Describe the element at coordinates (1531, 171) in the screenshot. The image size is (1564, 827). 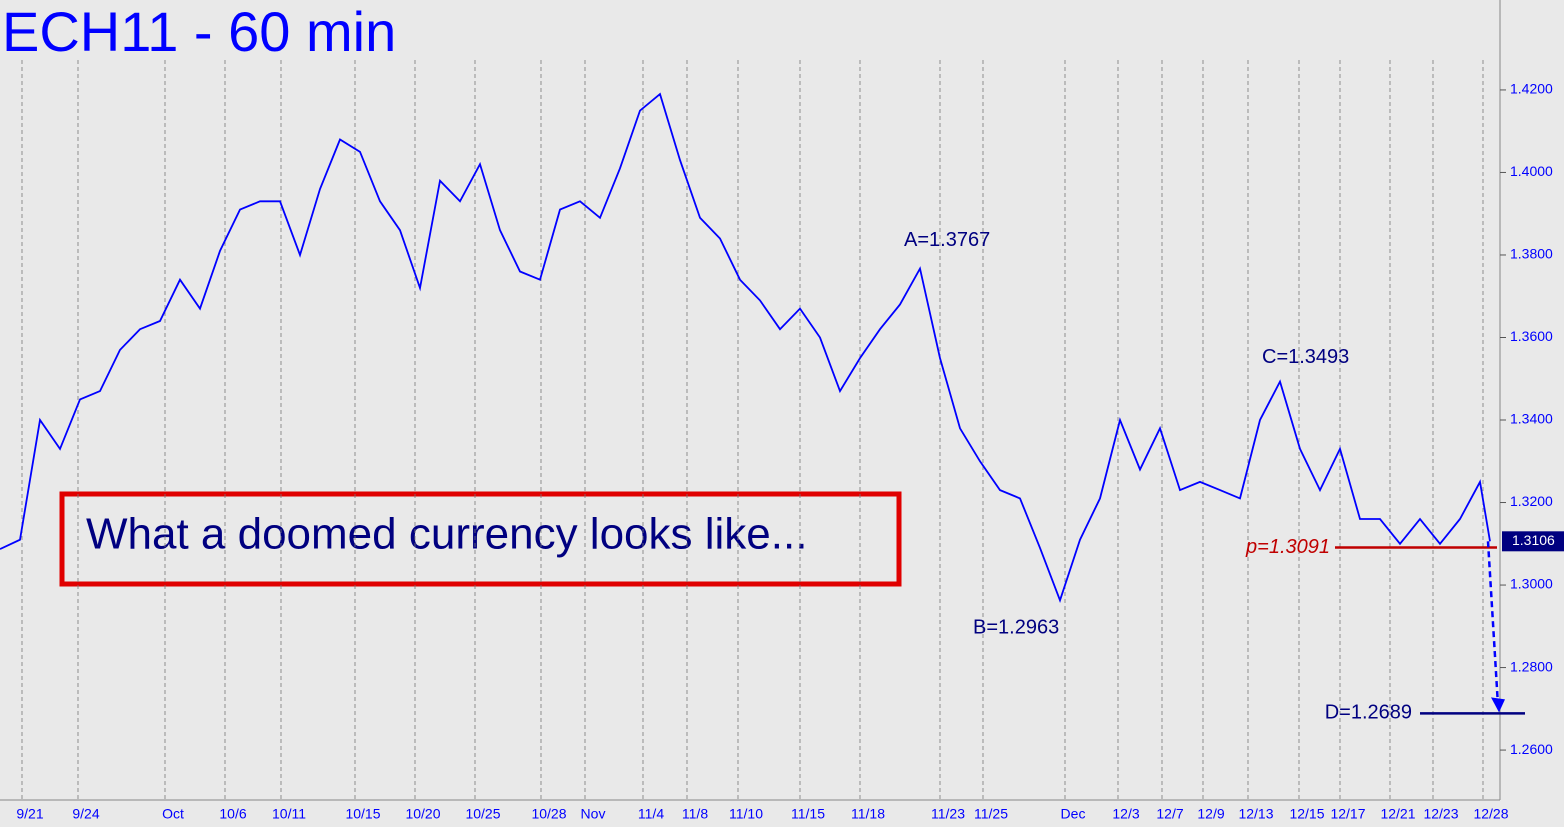
I see `y-tick-label: 1.4000` at that location.